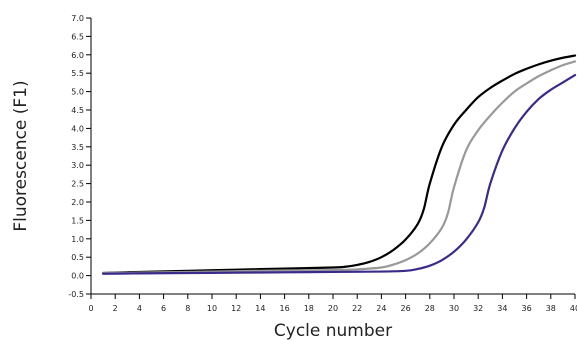 This screenshot has width=577, height=340. Describe the element at coordinates (77, 276) in the screenshot. I see `y-tick-label: 0.0` at that location.